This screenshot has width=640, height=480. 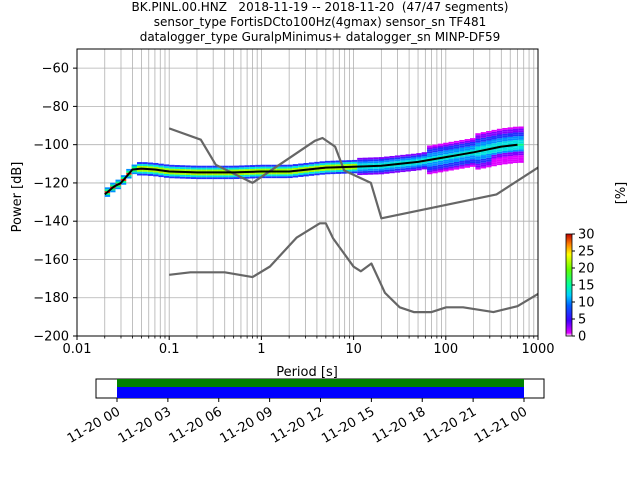 What do you see at coordinates (320, 383) in the screenshot?
I see `coverage-green-segment` at bounding box center [320, 383].